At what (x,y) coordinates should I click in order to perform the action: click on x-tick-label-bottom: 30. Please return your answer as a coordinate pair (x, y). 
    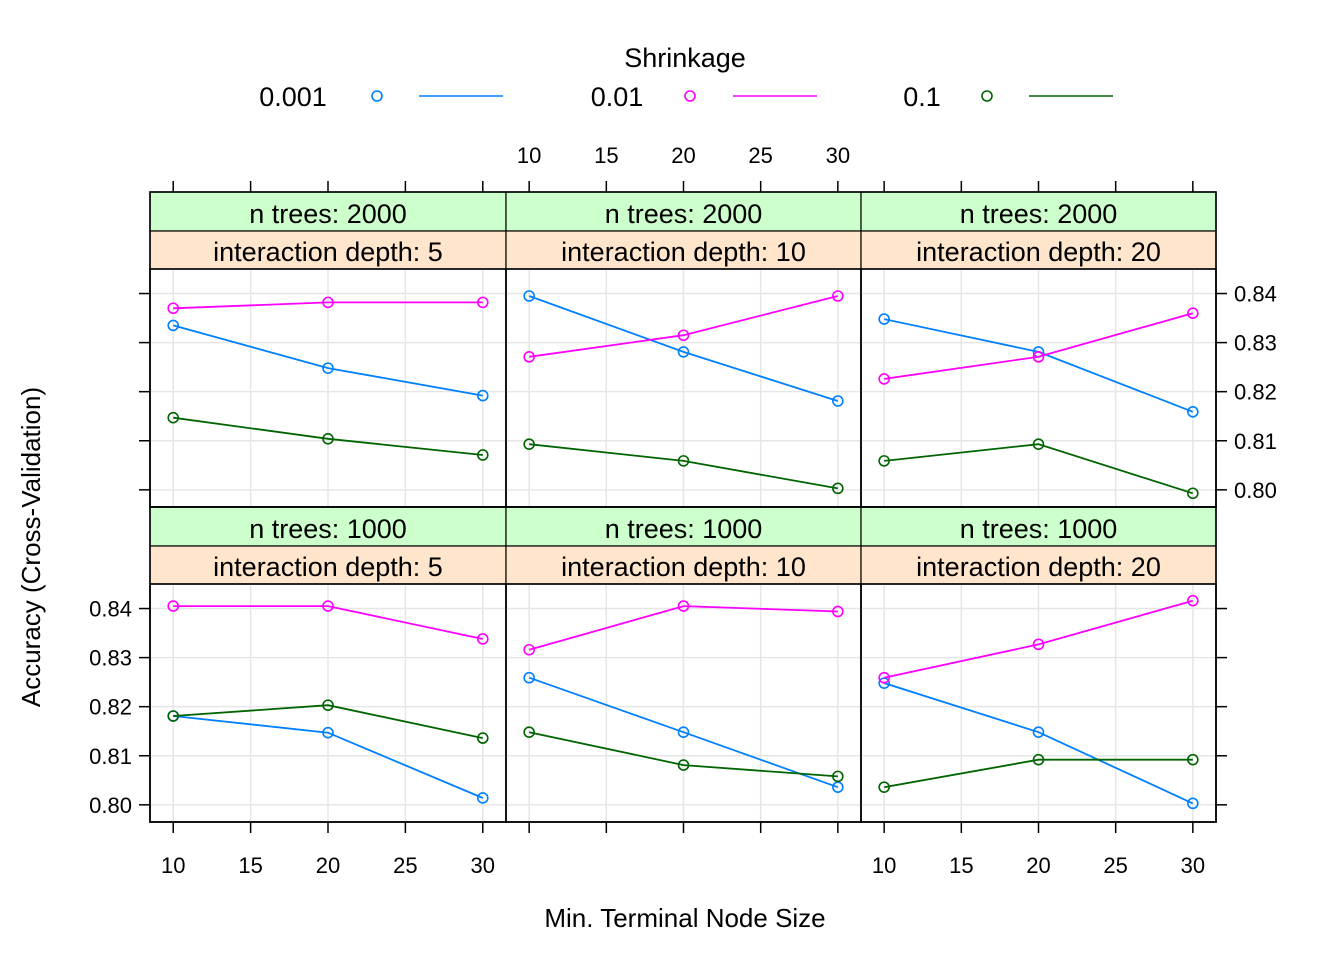
    Looking at the image, I should click on (483, 865).